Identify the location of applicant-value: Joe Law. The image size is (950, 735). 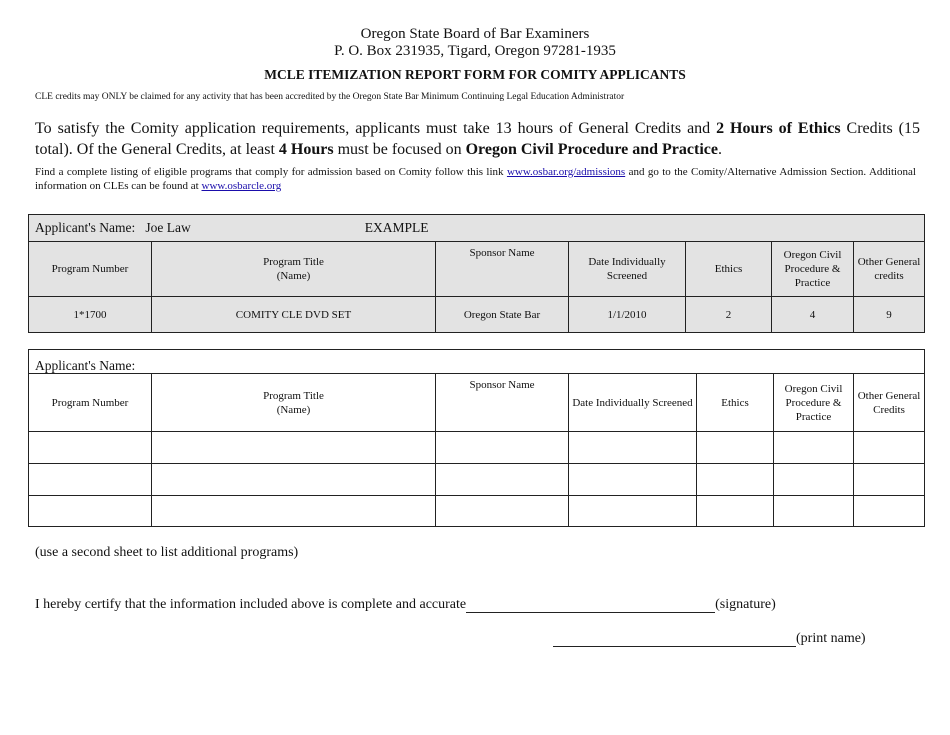
(168, 227).